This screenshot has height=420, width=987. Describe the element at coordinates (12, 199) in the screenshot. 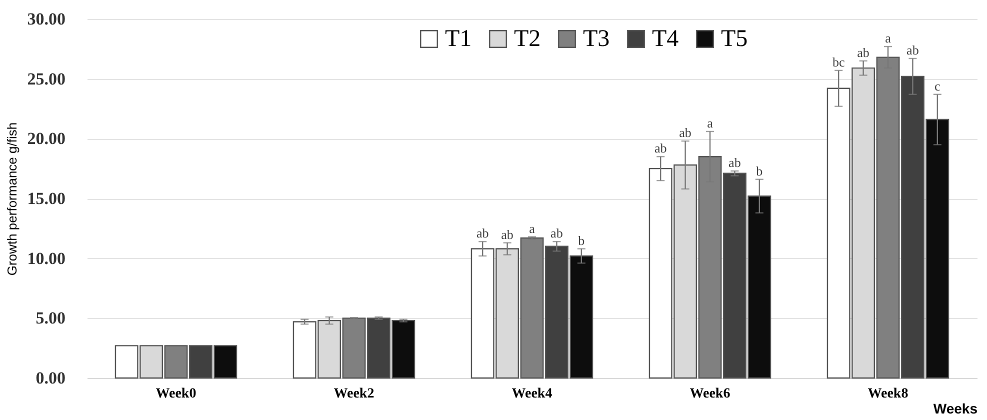

I see `y-axis-title: Growth performance g/fish` at that location.